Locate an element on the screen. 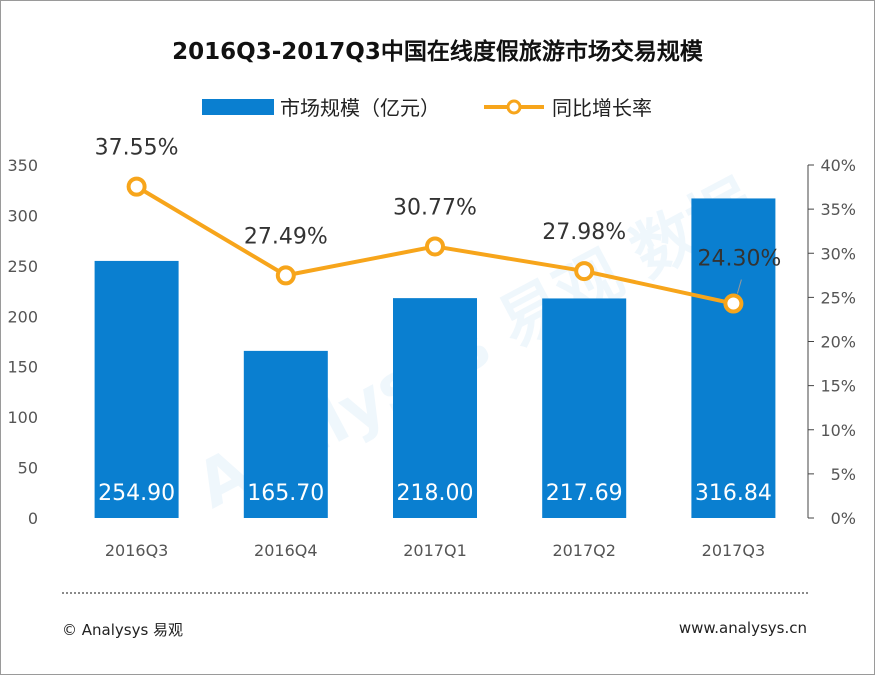  legend-line-swatch is located at coordinates (514, 106).